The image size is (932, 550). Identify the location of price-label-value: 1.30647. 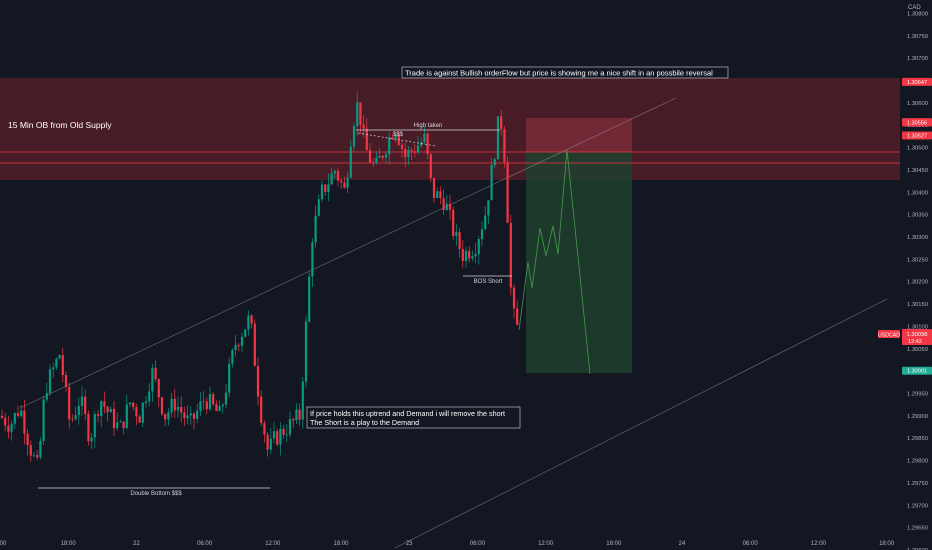
(917, 83).